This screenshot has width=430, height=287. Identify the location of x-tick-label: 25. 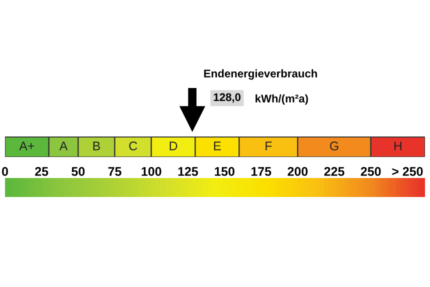
(41, 171).